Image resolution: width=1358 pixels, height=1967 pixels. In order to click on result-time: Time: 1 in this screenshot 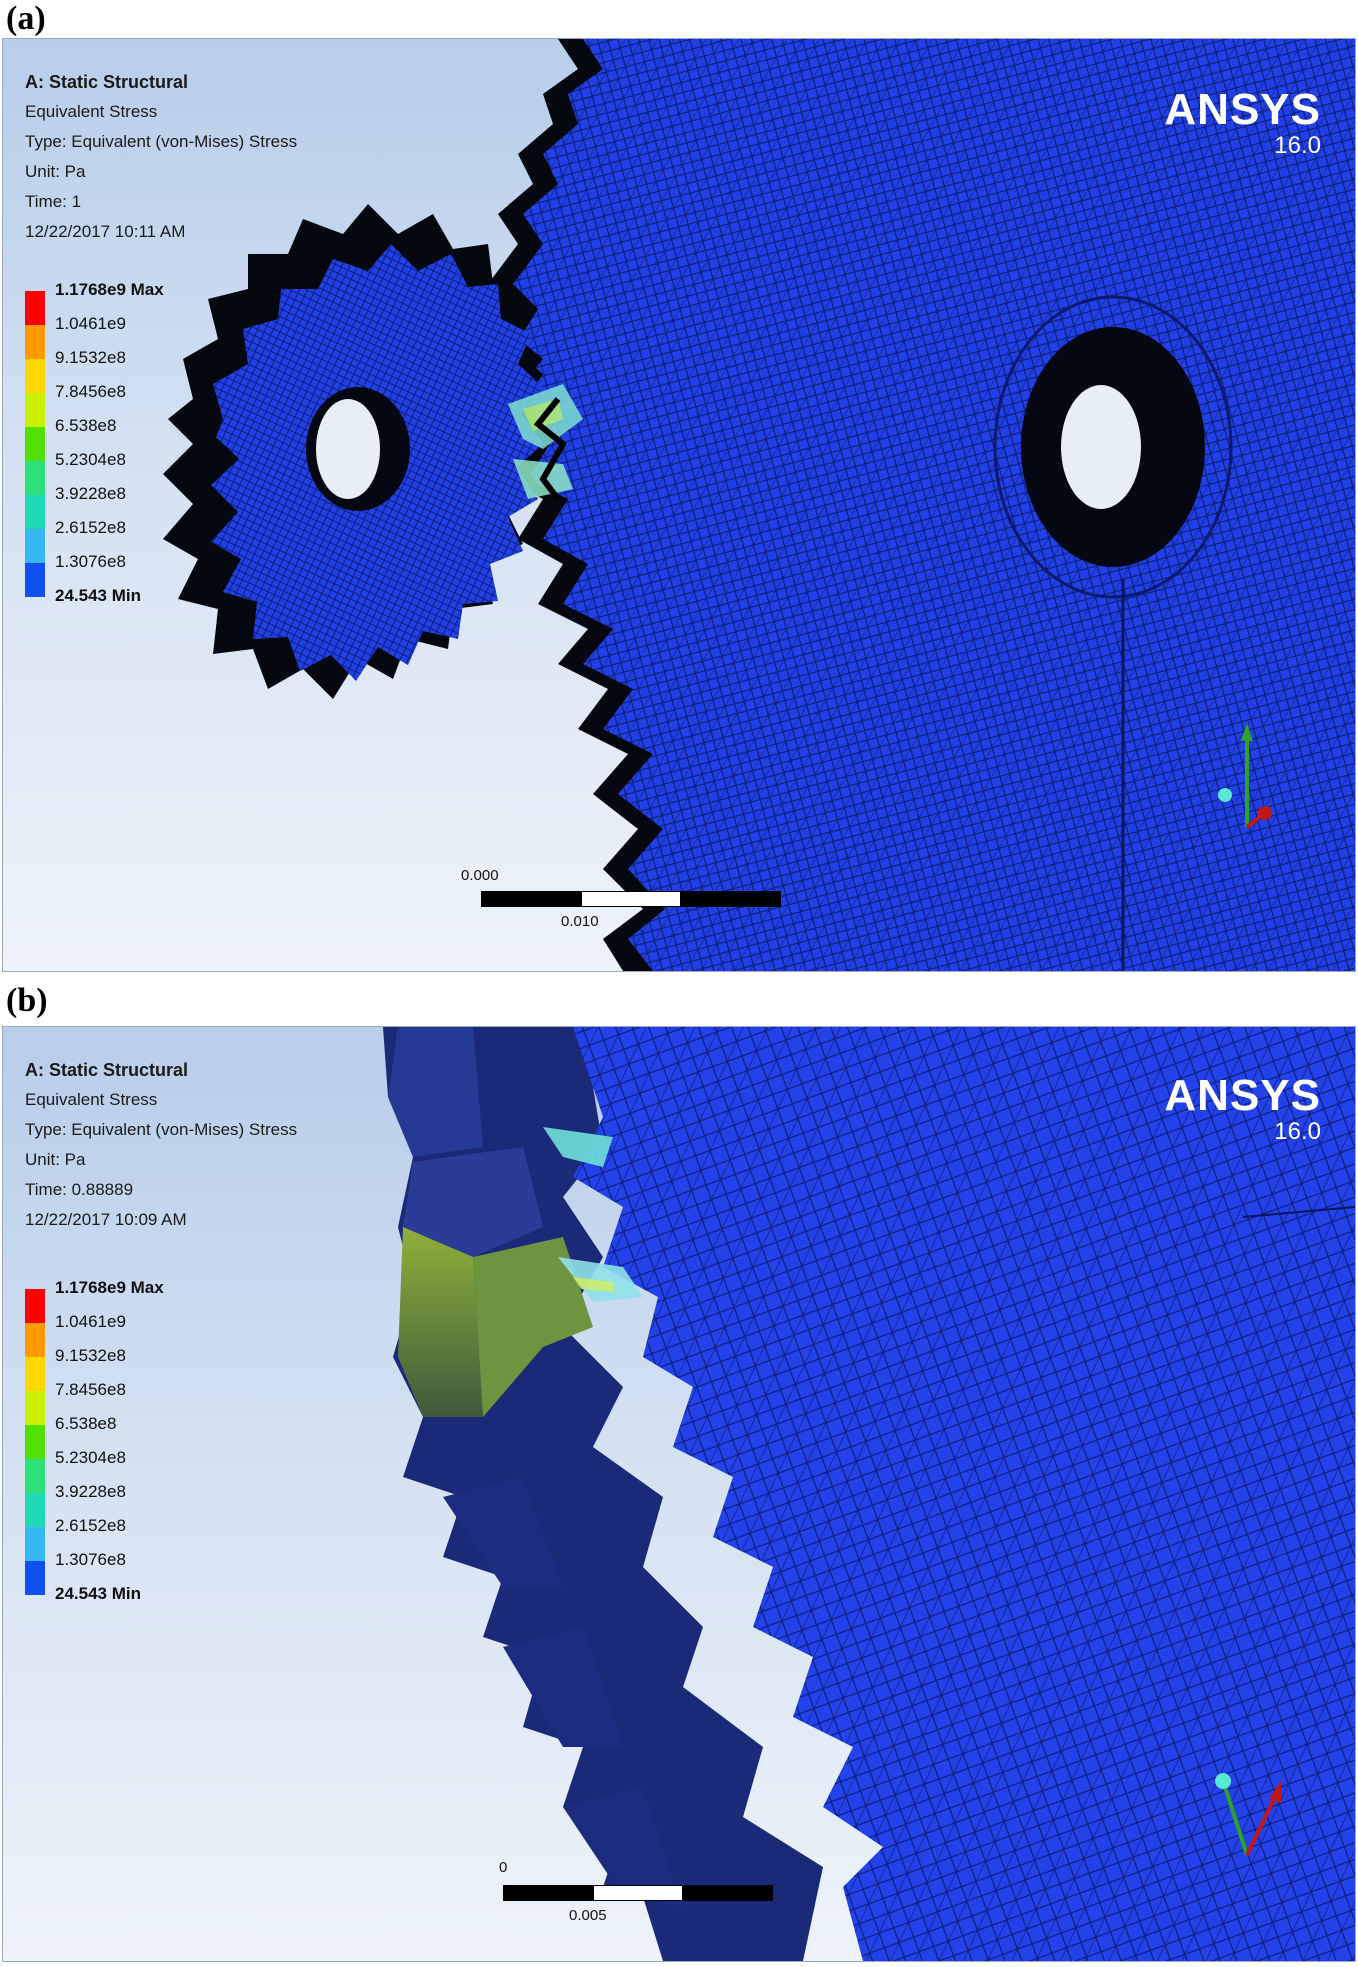, I will do `click(53, 201)`.